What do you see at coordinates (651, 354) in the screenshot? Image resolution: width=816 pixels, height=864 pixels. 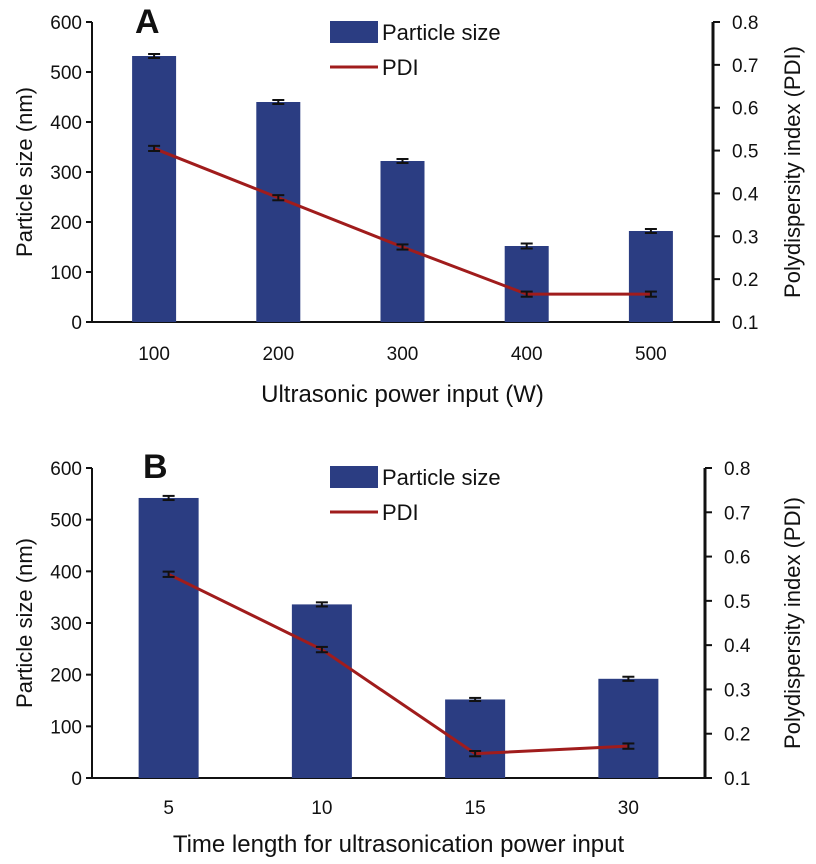 I see `x-tick-label: 500` at bounding box center [651, 354].